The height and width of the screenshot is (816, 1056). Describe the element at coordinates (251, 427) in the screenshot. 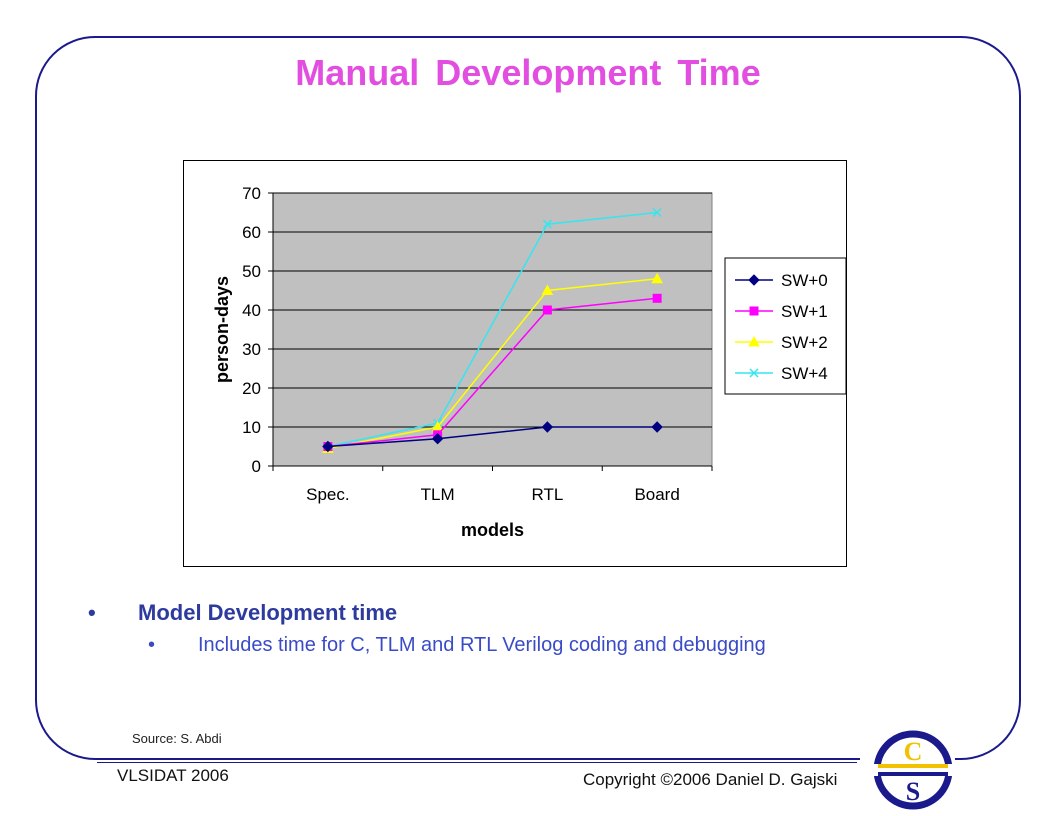

I see `y-tick-label: 10` at that location.